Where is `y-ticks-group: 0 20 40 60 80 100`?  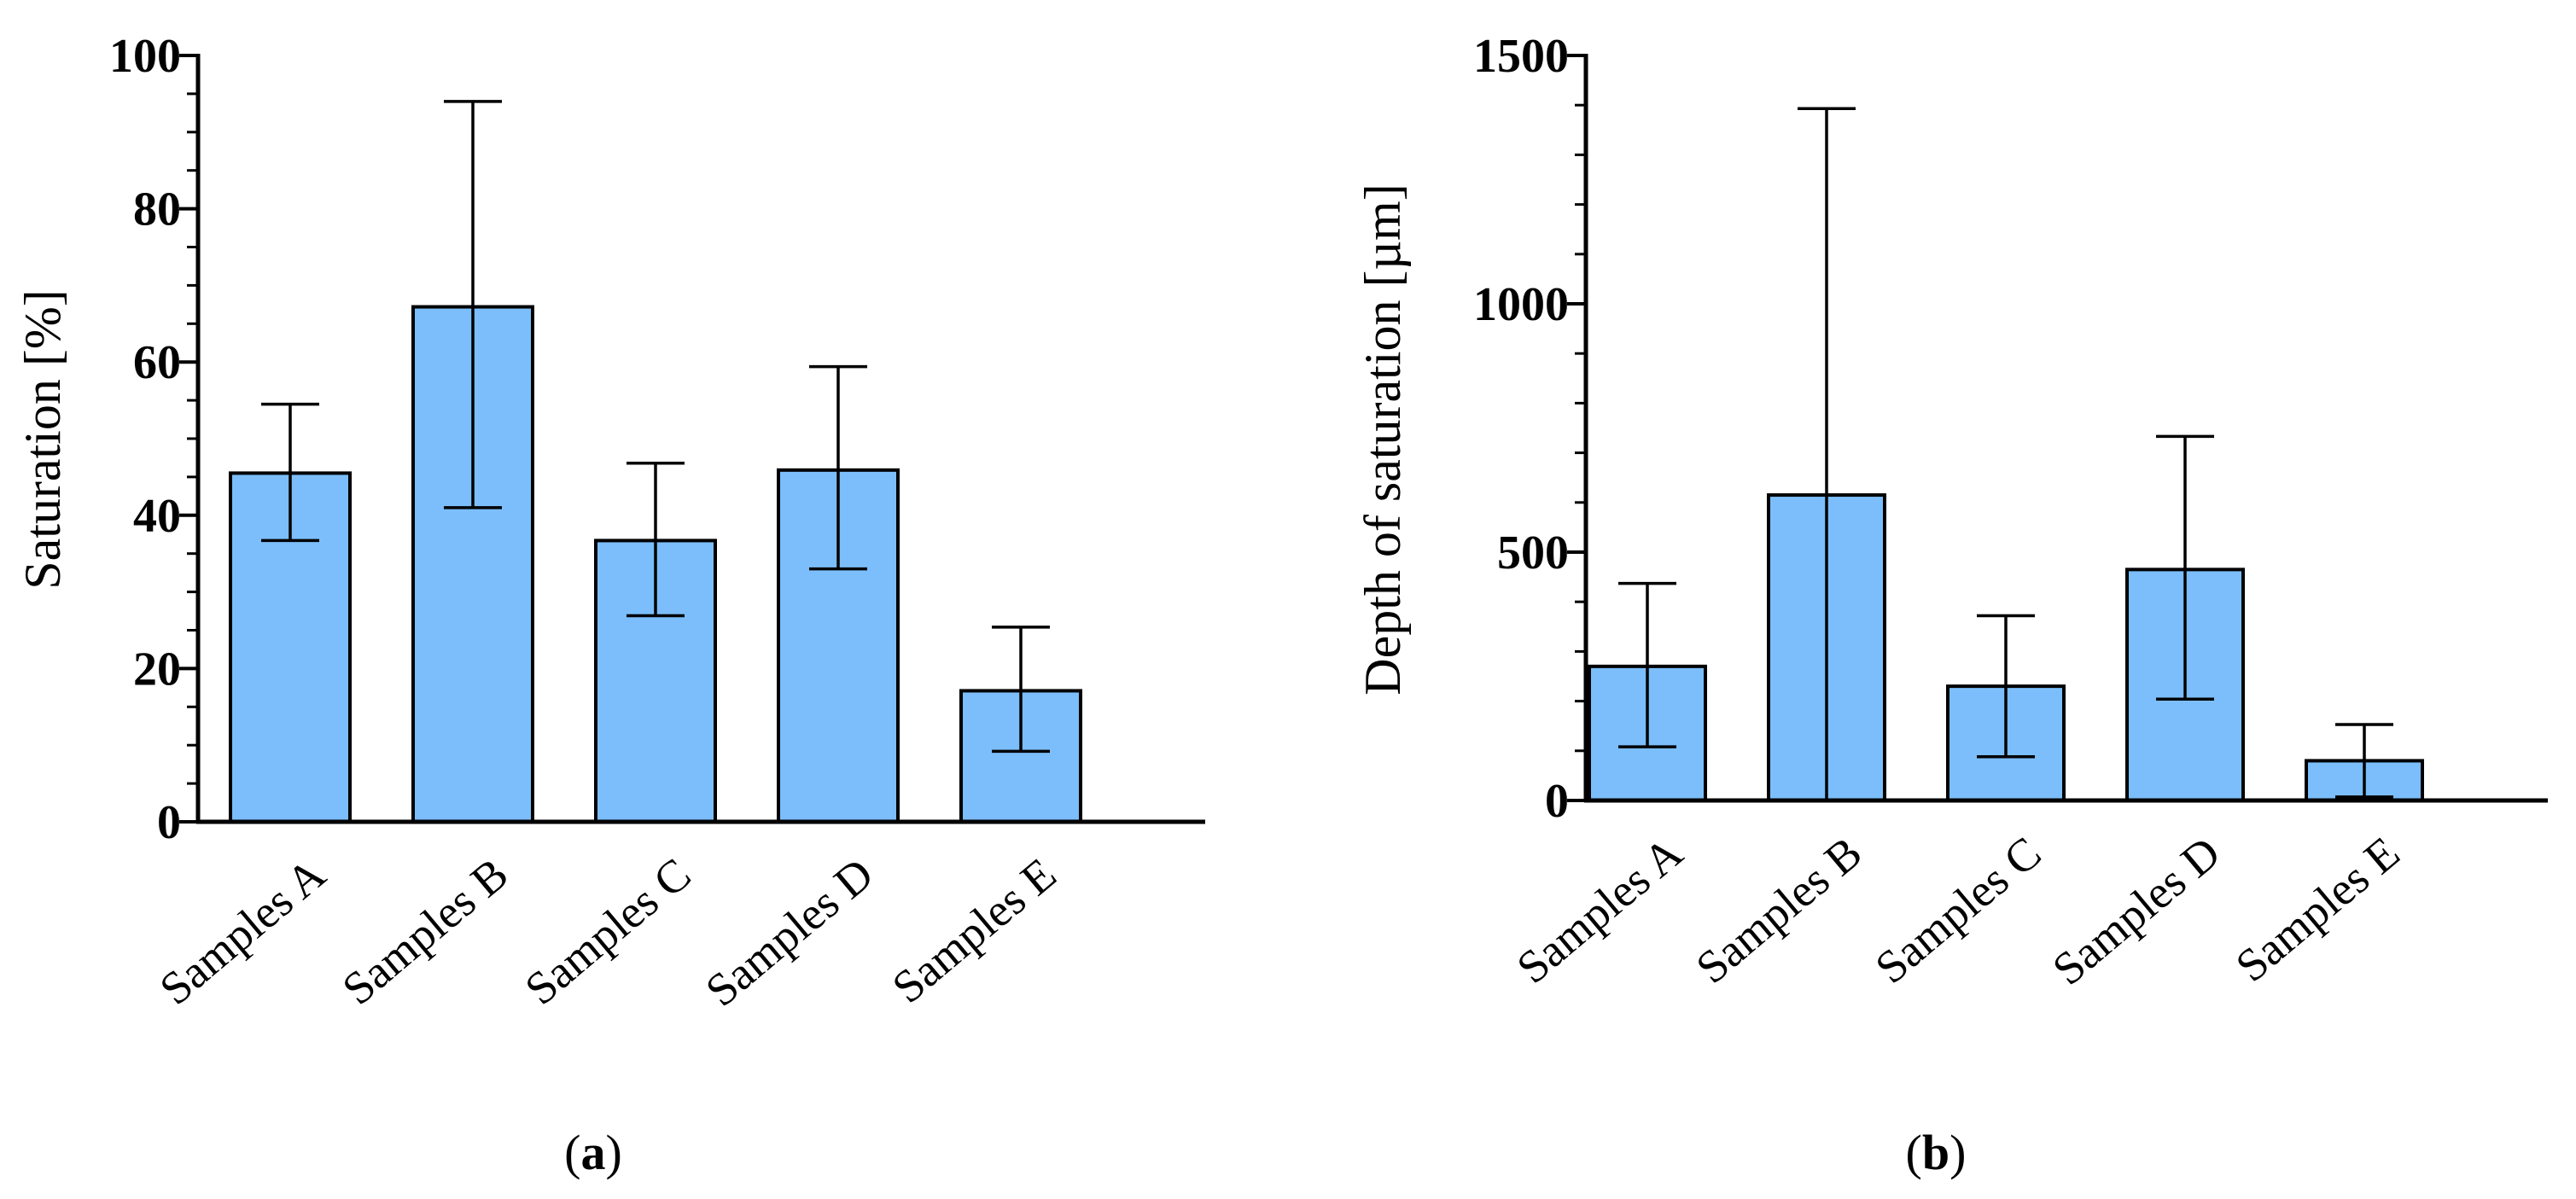
y-ticks-group: 0 20 40 60 80 100 is located at coordinates (153, 439).